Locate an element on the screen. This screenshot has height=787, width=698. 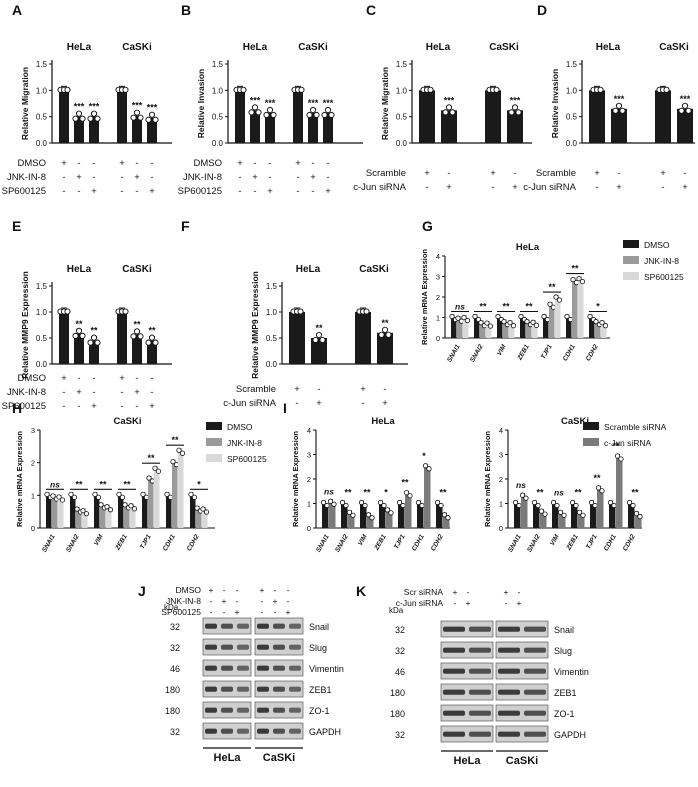
protein-label: Slug is located at coordinates (563, 651).